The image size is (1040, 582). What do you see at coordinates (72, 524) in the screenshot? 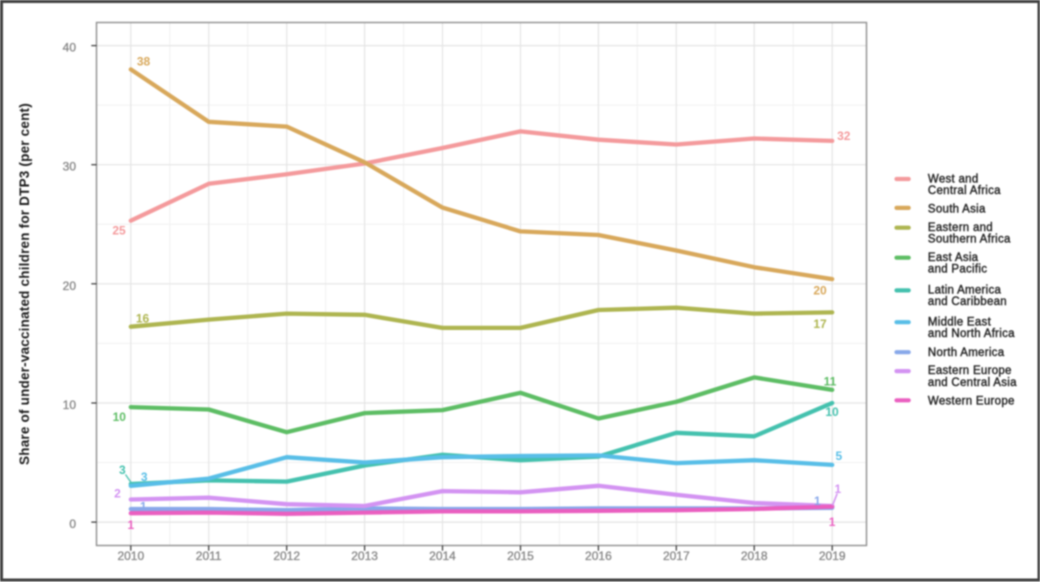
I see `svg-text: 0` at bounding box center [72, 524].